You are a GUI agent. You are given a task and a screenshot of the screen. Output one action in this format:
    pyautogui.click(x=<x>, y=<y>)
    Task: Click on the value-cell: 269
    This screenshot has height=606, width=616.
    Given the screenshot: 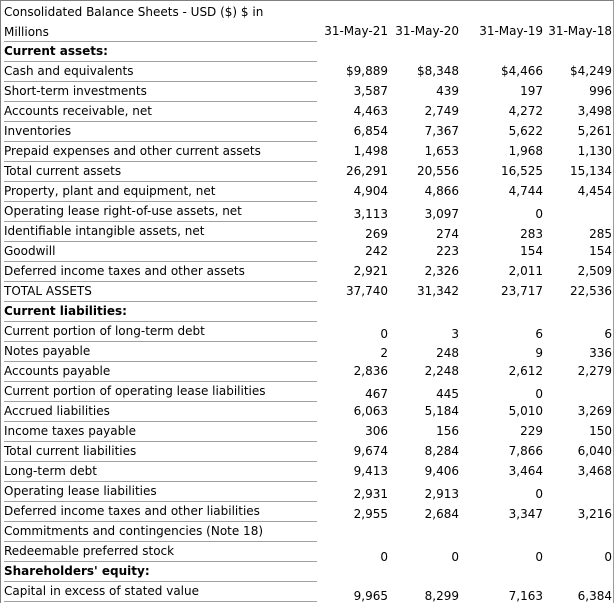 What is the action you would take?
    pyautogui.click(x=376, y=234)
    